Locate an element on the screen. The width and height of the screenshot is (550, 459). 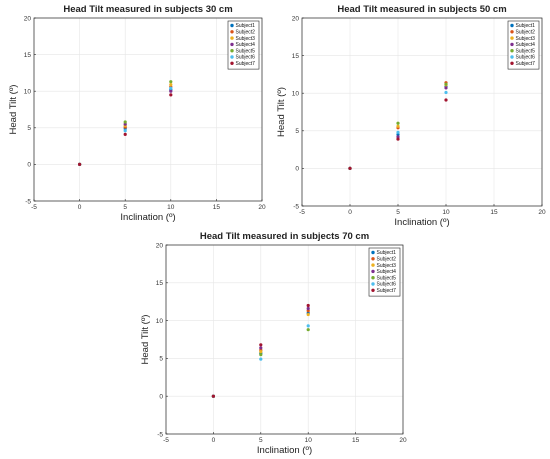
chart-title: Head Tilt measured in subjects 70 cm is located at coordinates (284, 236).